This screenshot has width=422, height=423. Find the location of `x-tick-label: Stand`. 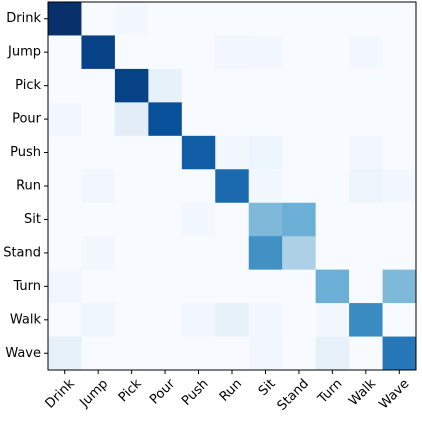

x-tick-label: Stand is located at coordinates (293, 394).